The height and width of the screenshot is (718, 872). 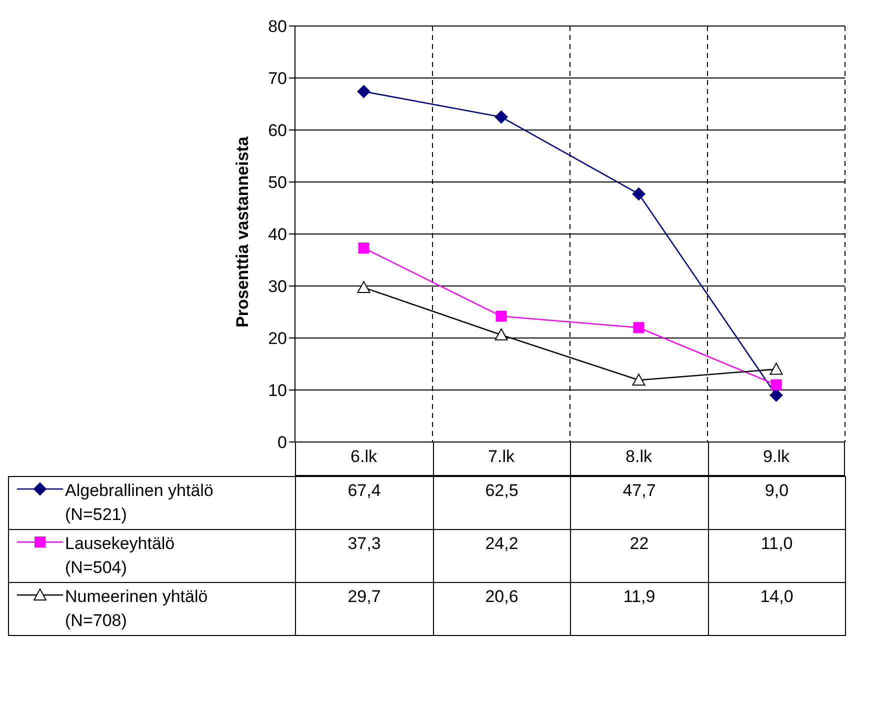 I want to click on y-axis-title: Prosenttia vastanneista, so click(x=243, y=233).